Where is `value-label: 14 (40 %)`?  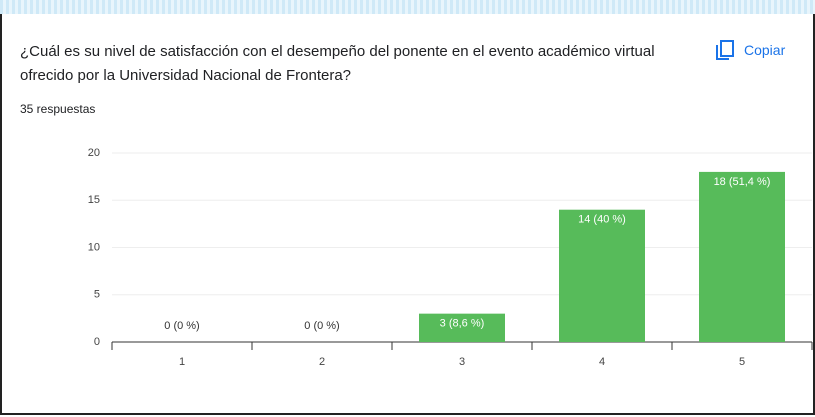 value-label: 14 (40 %) is located at coordinates (602, 220).